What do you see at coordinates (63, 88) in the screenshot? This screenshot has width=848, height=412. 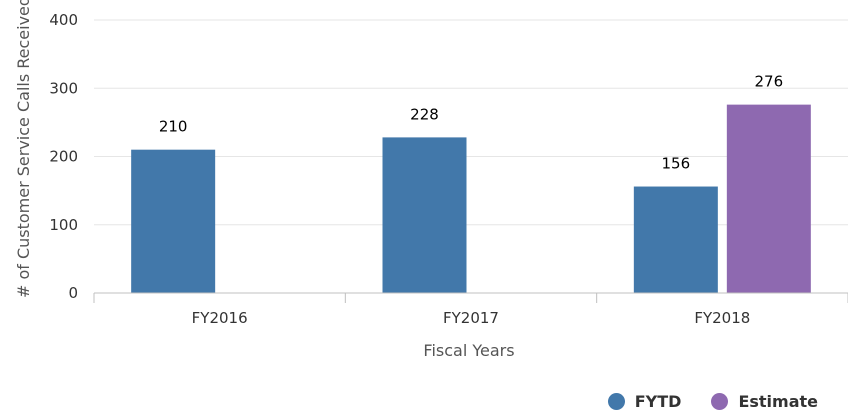 I see `y-tick-label: 300` at bounding box center [63, 88].